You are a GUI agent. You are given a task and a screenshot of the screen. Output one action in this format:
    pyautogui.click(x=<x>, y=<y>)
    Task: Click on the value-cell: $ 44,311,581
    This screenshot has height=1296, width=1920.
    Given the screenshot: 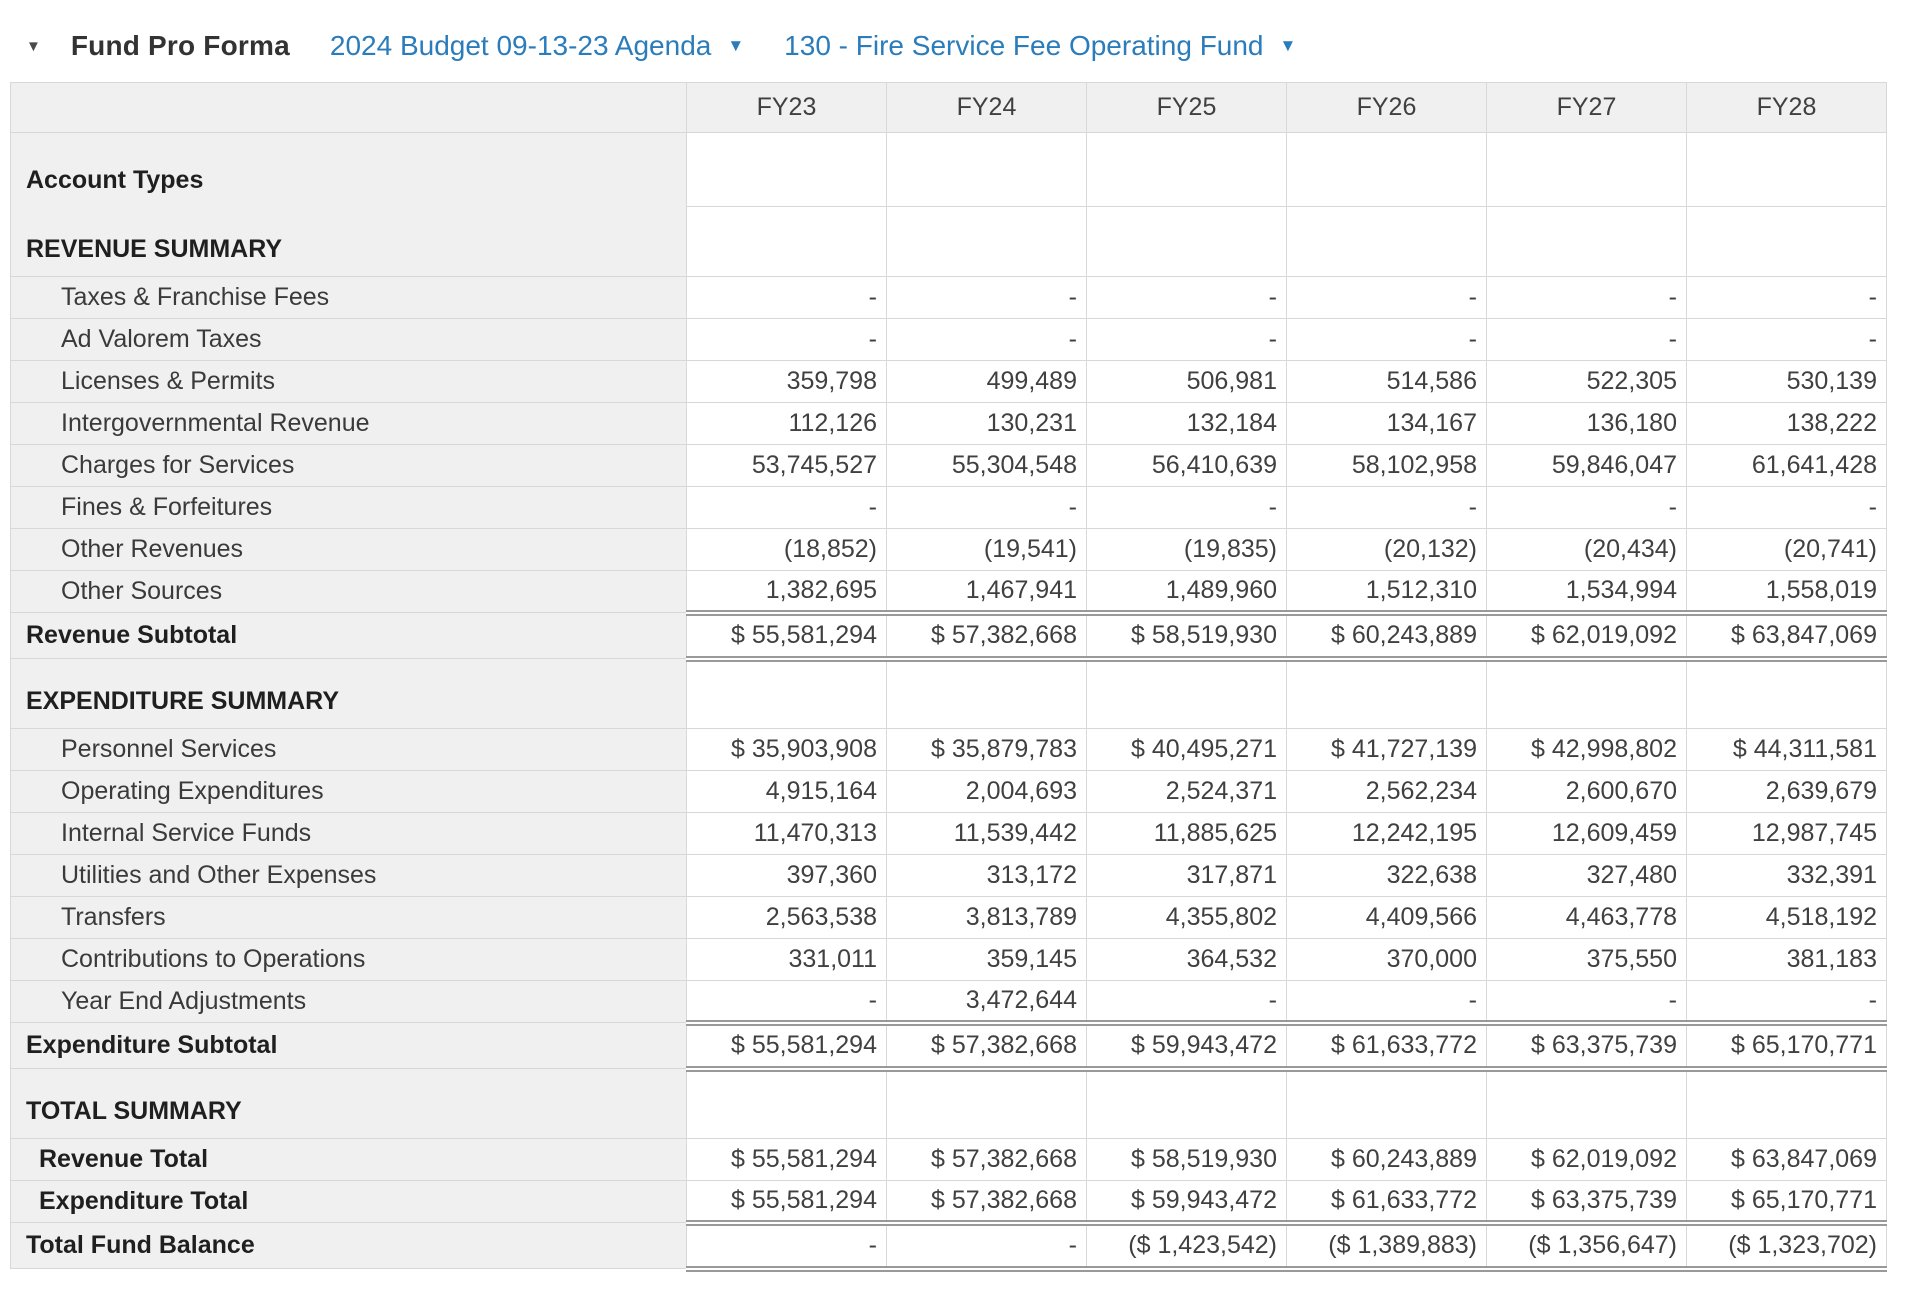 What is the action you would take?
    pyautogui.click(x=1786, y=749)
    